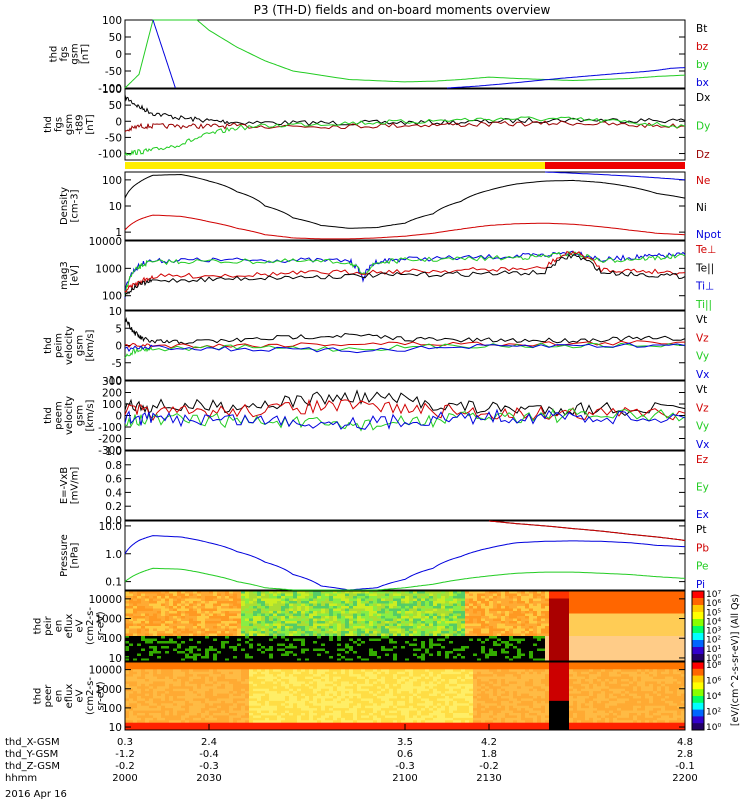 The width and height of the screenshot is (750, 800). What do you see at coordinates (113, 381) in the screenshot?
I see `y-tick-label: -10` at bounding box center [113, 381].